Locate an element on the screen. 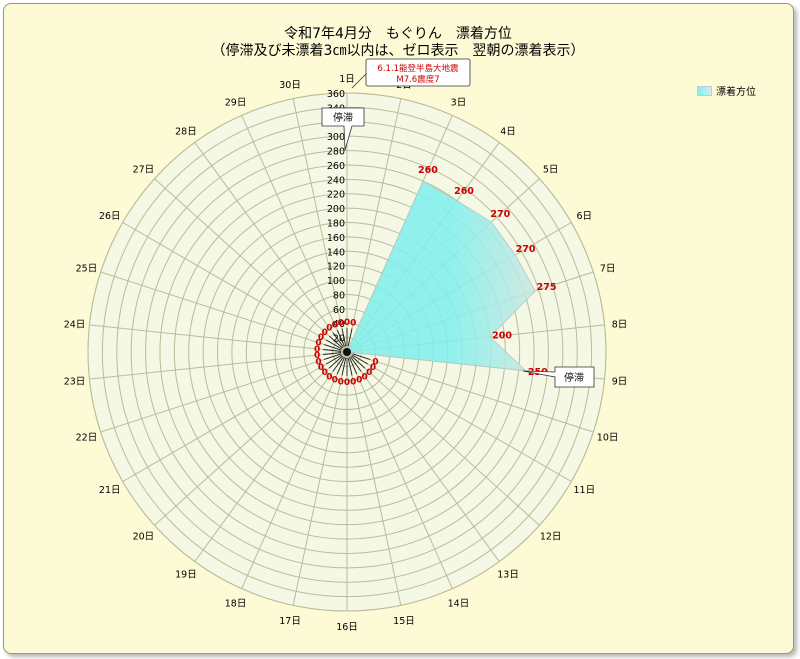 Image resolution: width=800 pixels, height=659 pixels. category-label: 19日 is located at coordinates (186, 575).